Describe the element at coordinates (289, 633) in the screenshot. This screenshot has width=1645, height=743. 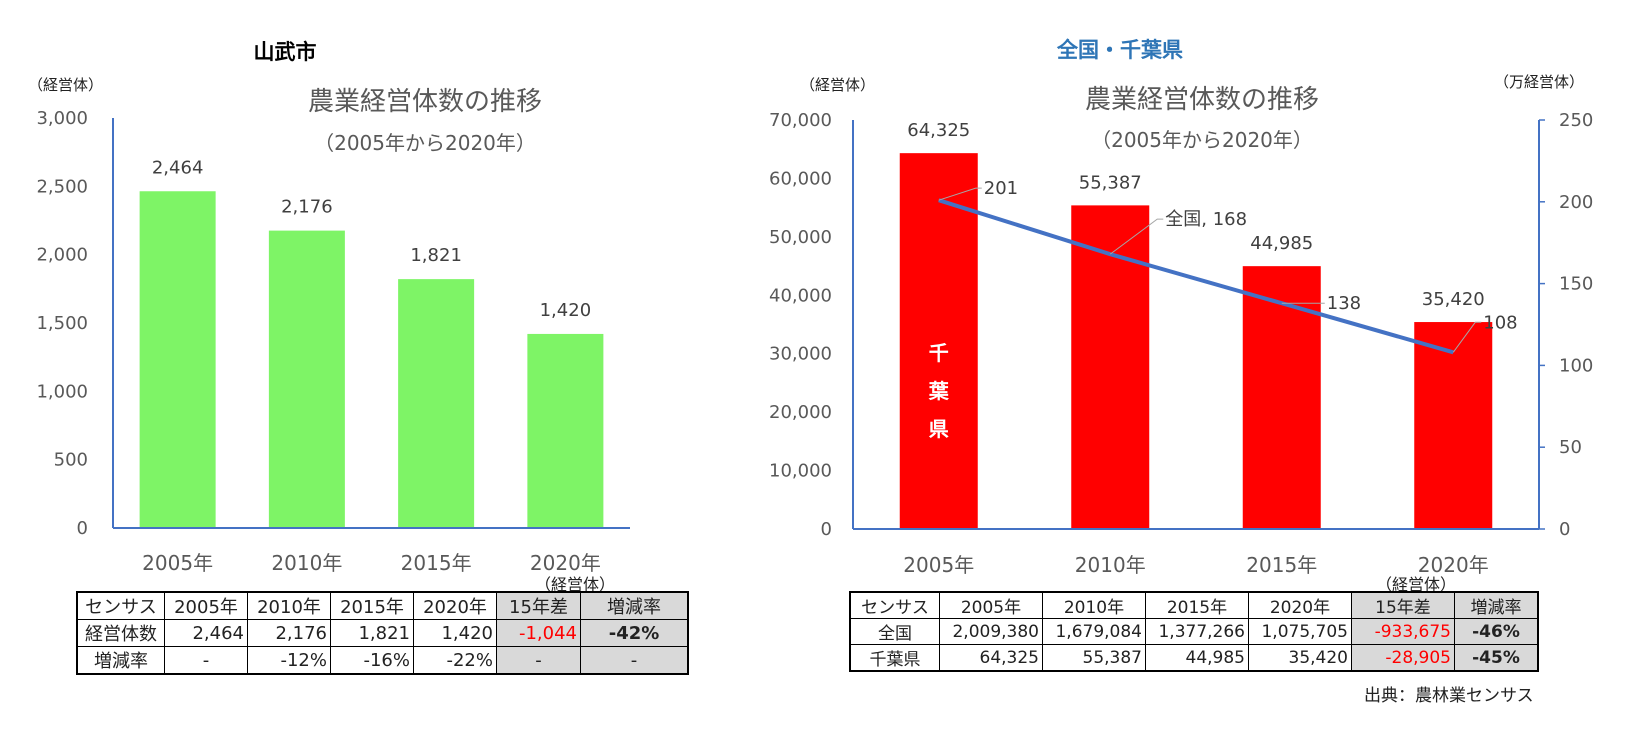
I see `table-cell: 2,176` at that location.